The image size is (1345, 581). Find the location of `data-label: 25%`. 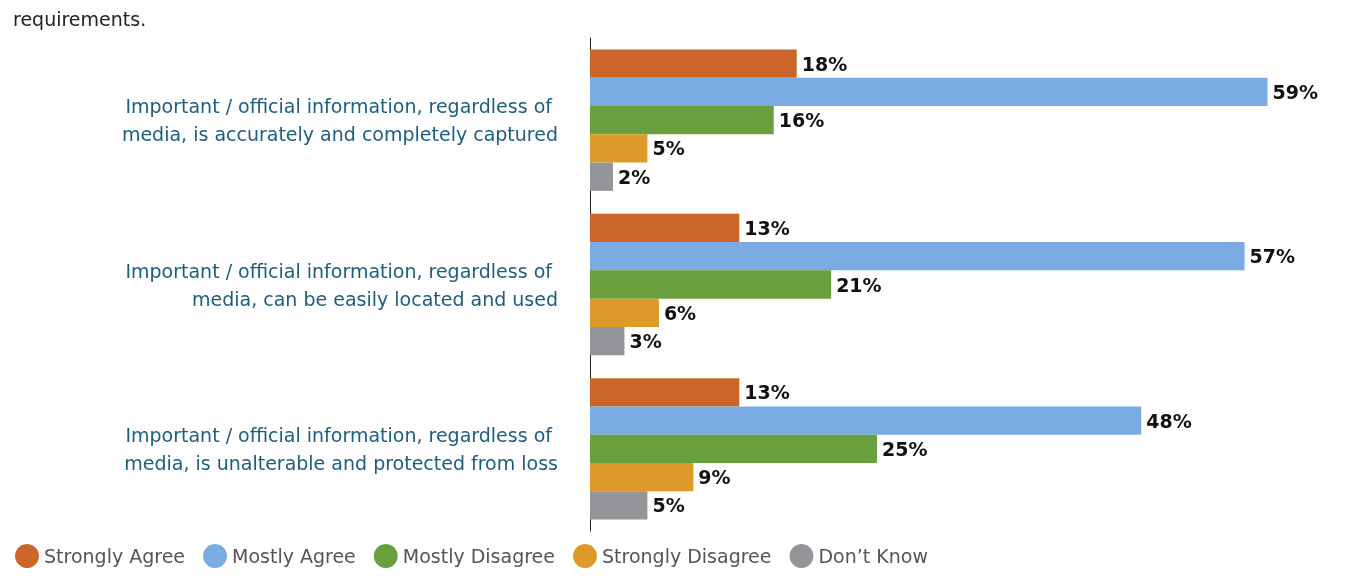

data-label: 25% is located at coordinates (905, 448).